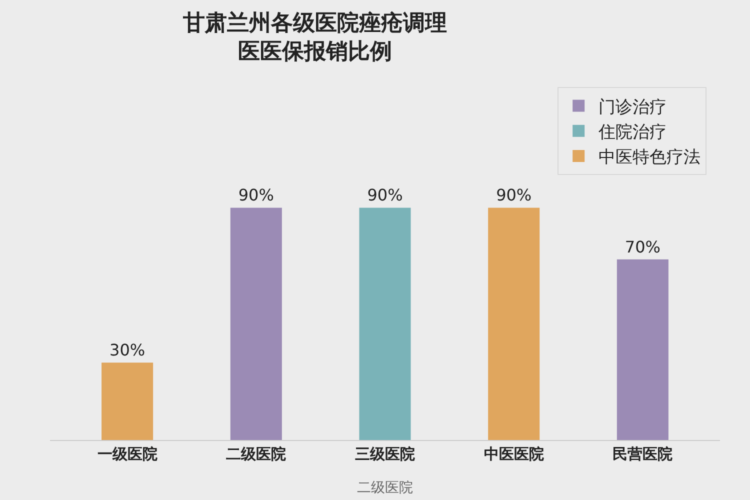 This screenshot has width=750, height=500. What do you see at coordinates (385, 454) in the screenshot?
I see `x-tick-label: 三级医院` at bounding box center [385, 454].